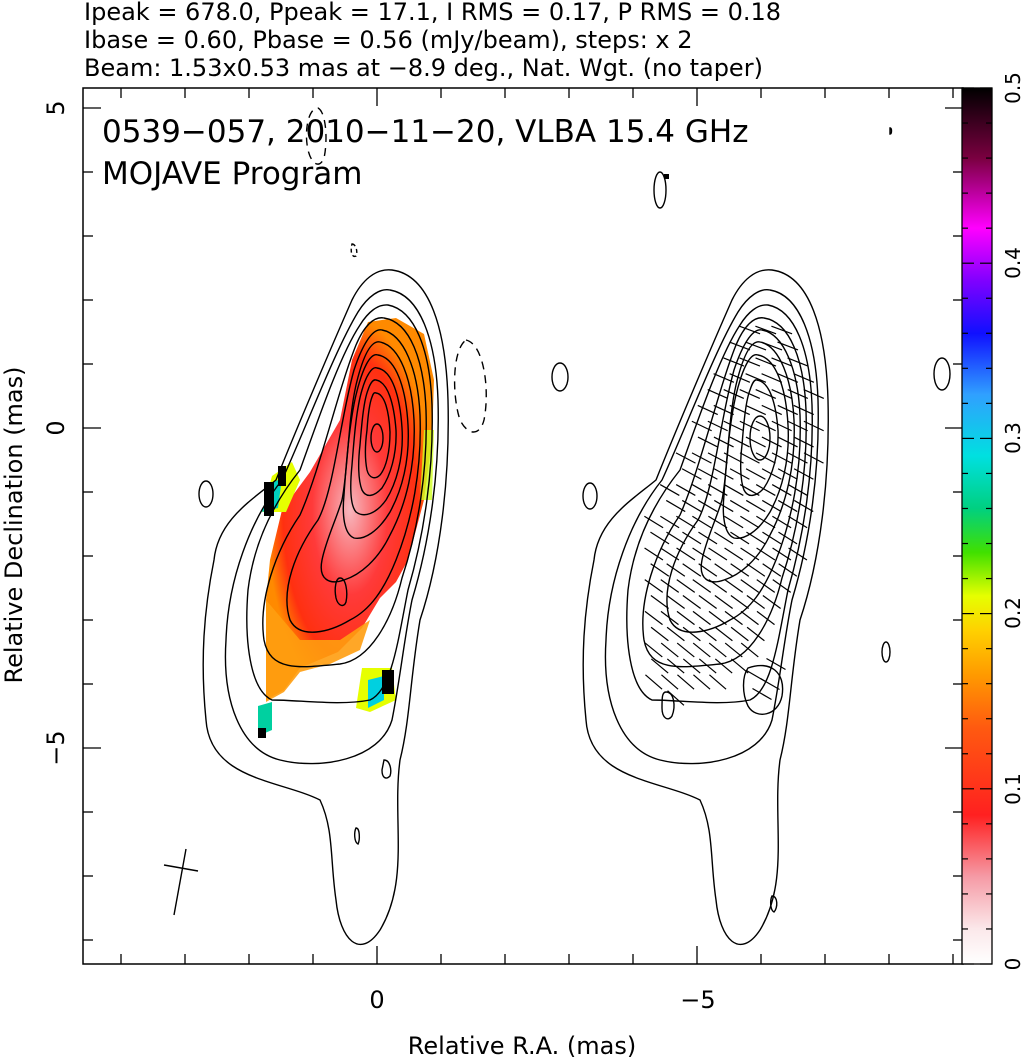  I want to click on y-tick-label-5: 5, so click(56, 107).